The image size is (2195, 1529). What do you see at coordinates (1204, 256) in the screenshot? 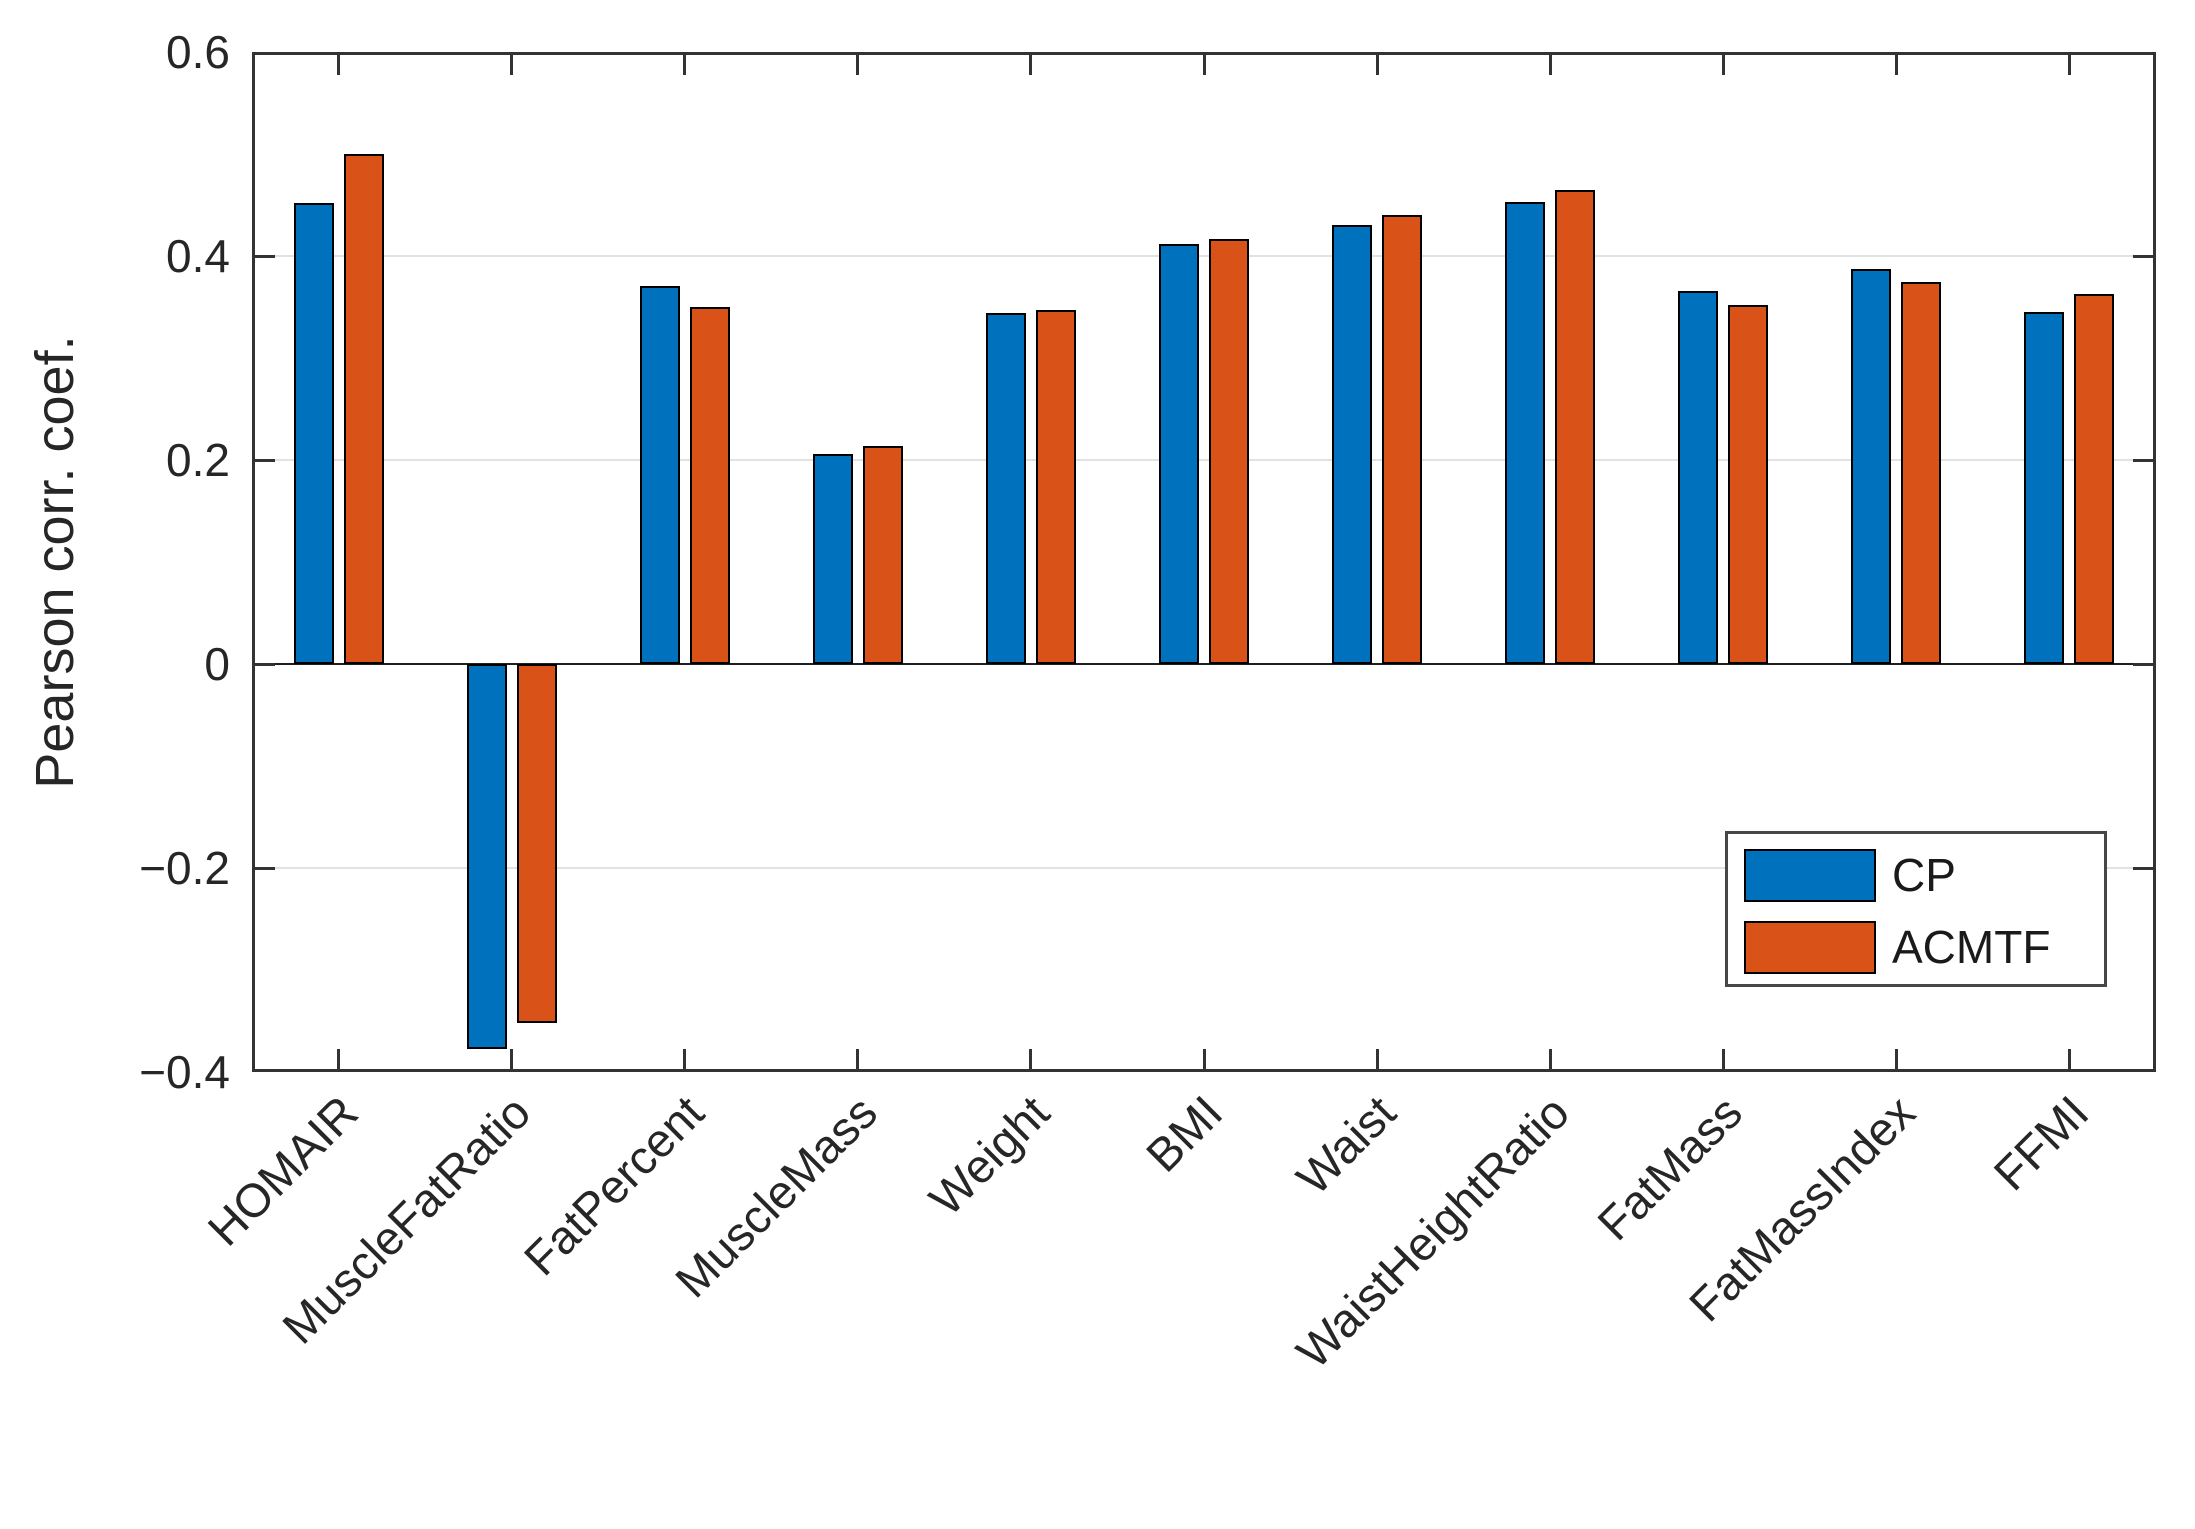
I see `gridline-y-0.4` at bounding box center [1204, 256].